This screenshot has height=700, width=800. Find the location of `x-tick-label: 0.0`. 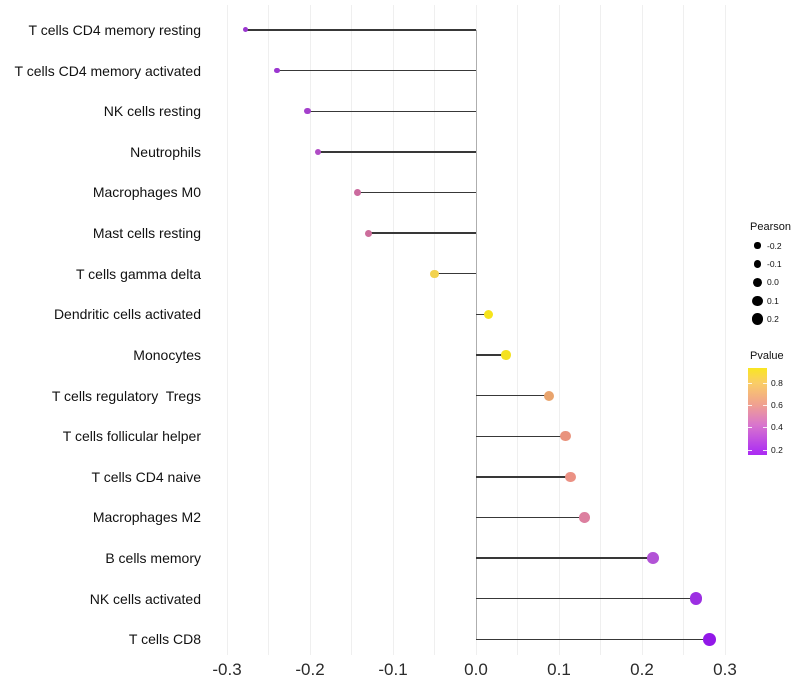

x-tick-label: 0.0 is located at coordinates (476, 669).